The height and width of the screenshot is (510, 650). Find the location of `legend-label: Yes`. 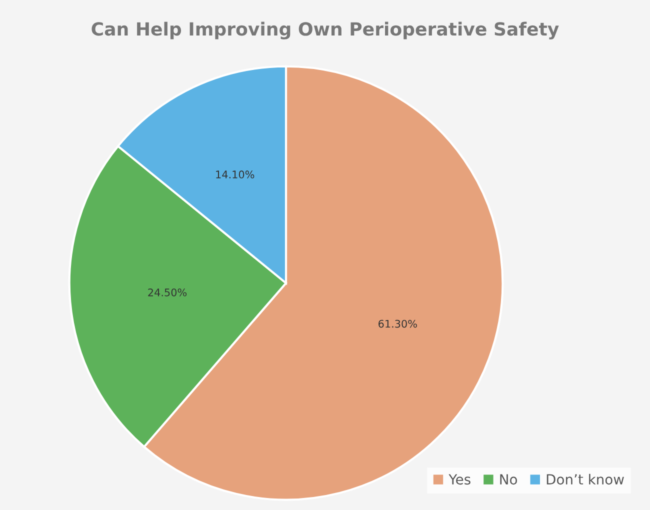

legend-label: Yes is located at coordinates (459, 479).